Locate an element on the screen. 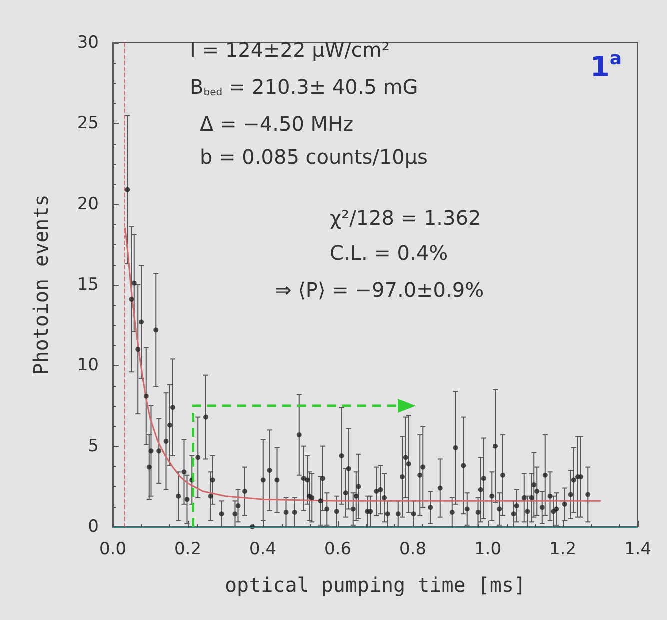  y-axis-title: Photoion events is located at coordinates (41, 285).